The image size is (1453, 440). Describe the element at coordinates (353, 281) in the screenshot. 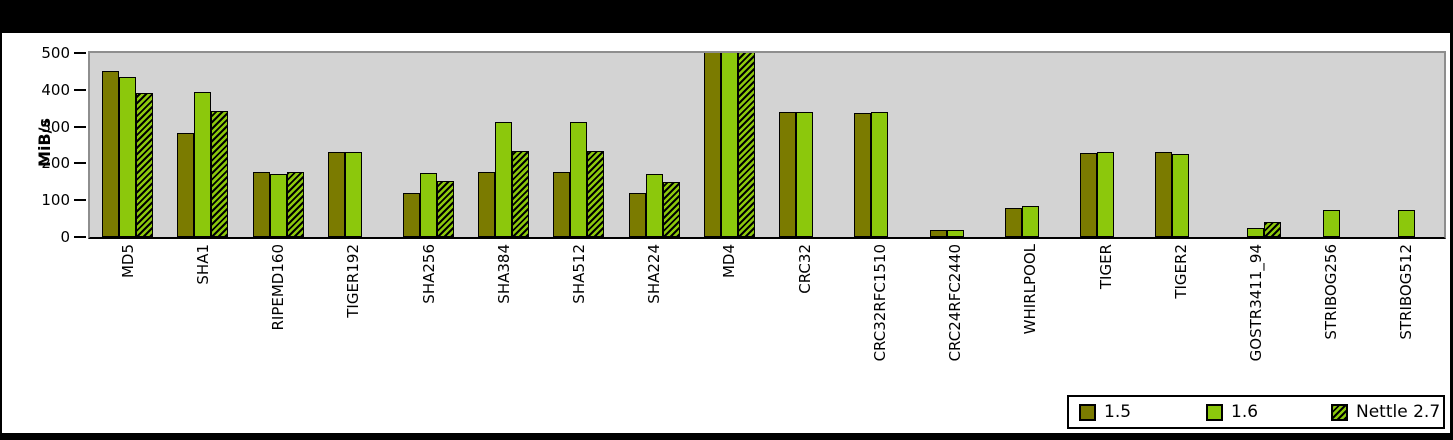

I see `x-tick-label-TIGER192: TIGER192` at that location.